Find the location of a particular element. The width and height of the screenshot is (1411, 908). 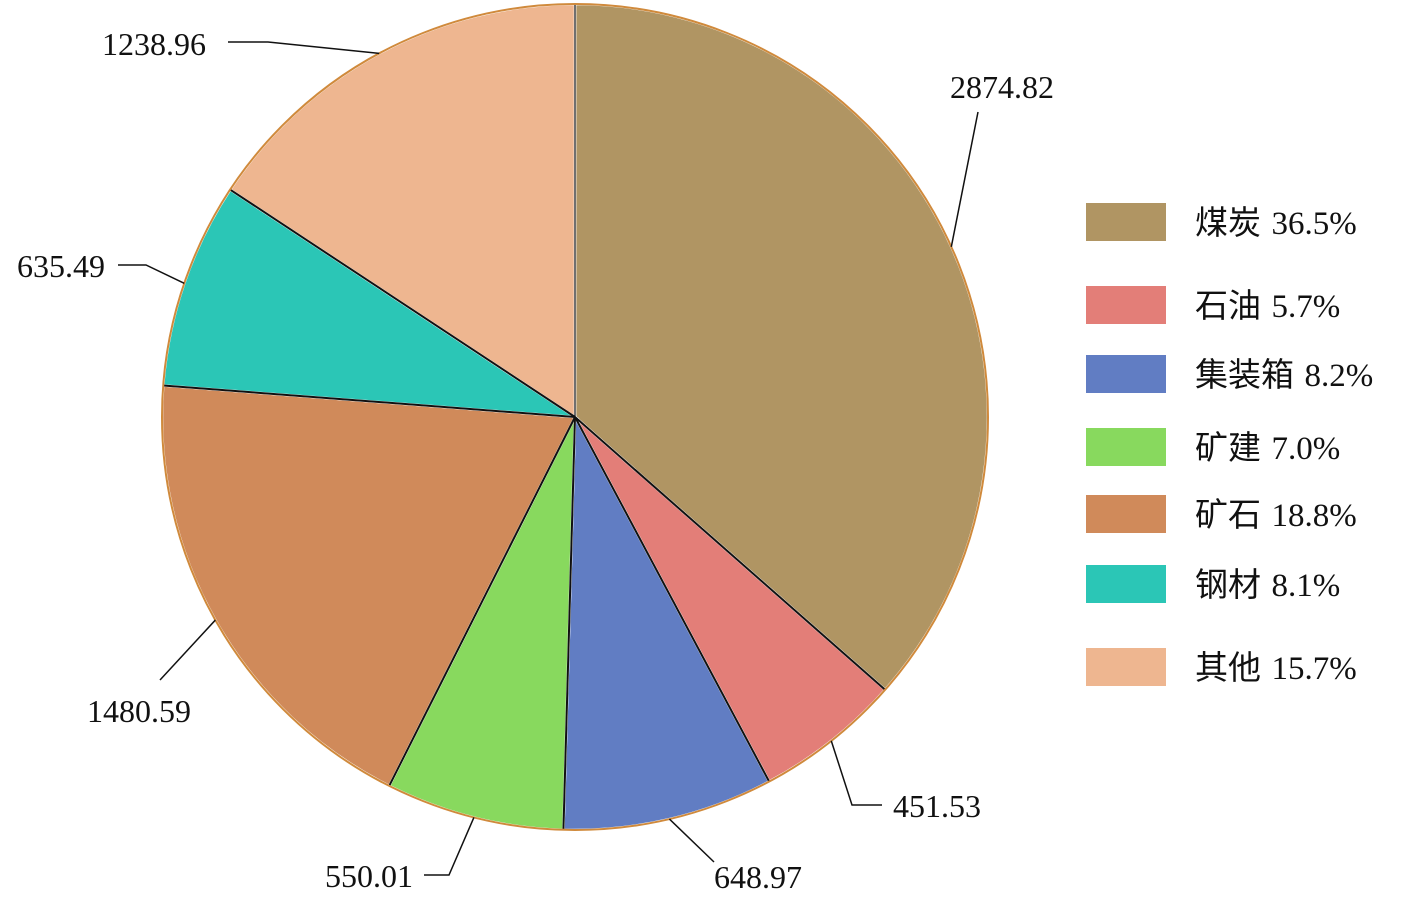

legend-label-5: 矿石 18.8% is located at coordinates (1276, 514).